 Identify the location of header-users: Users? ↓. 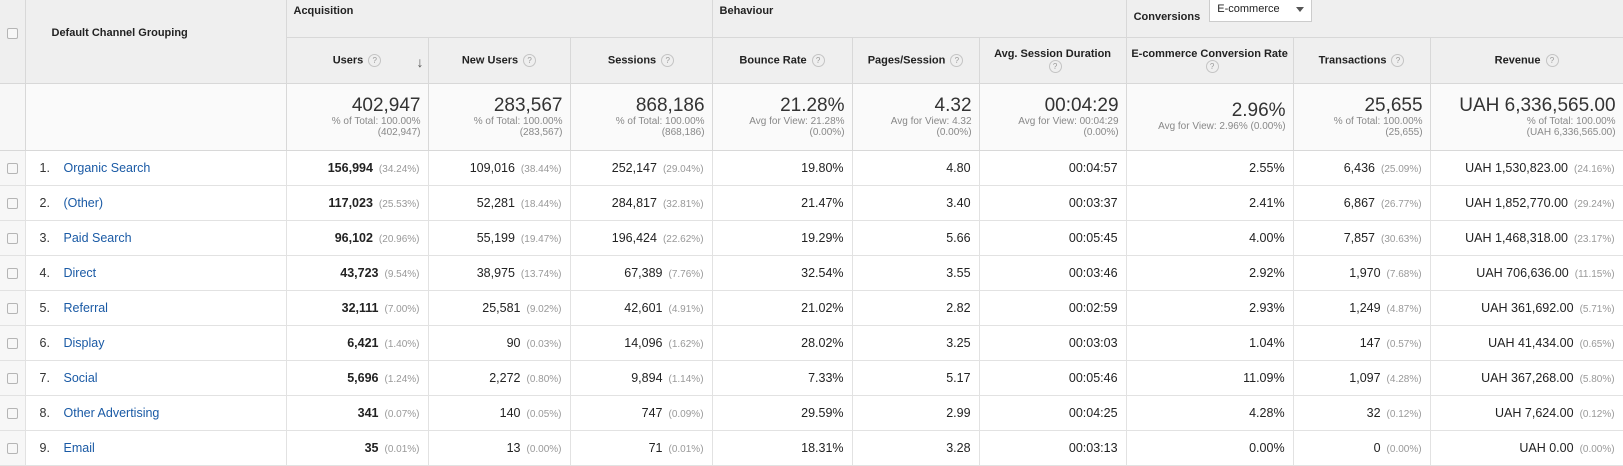
(357, 60).